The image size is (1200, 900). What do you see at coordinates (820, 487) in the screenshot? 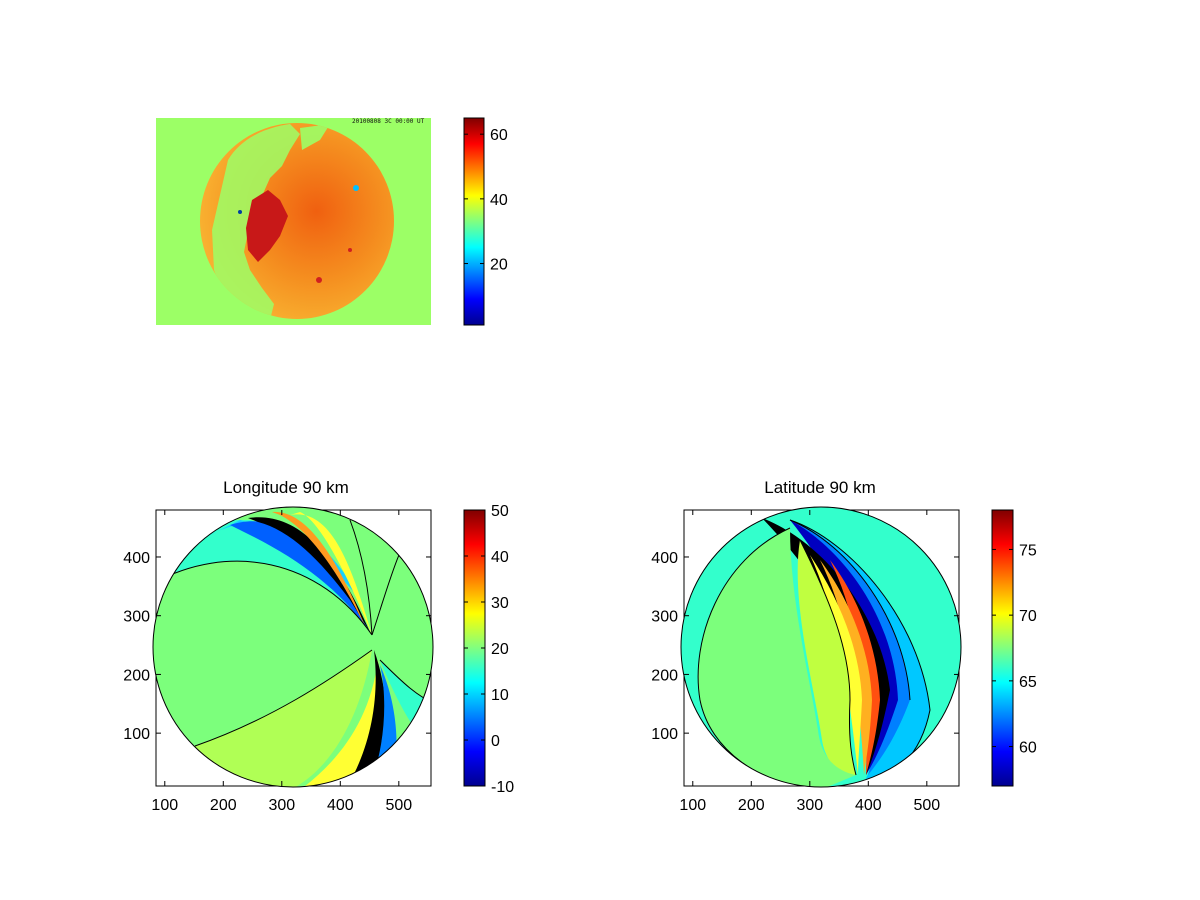
I see `latitude-title: Latitude 90 km` at bounding box center [820, 487].